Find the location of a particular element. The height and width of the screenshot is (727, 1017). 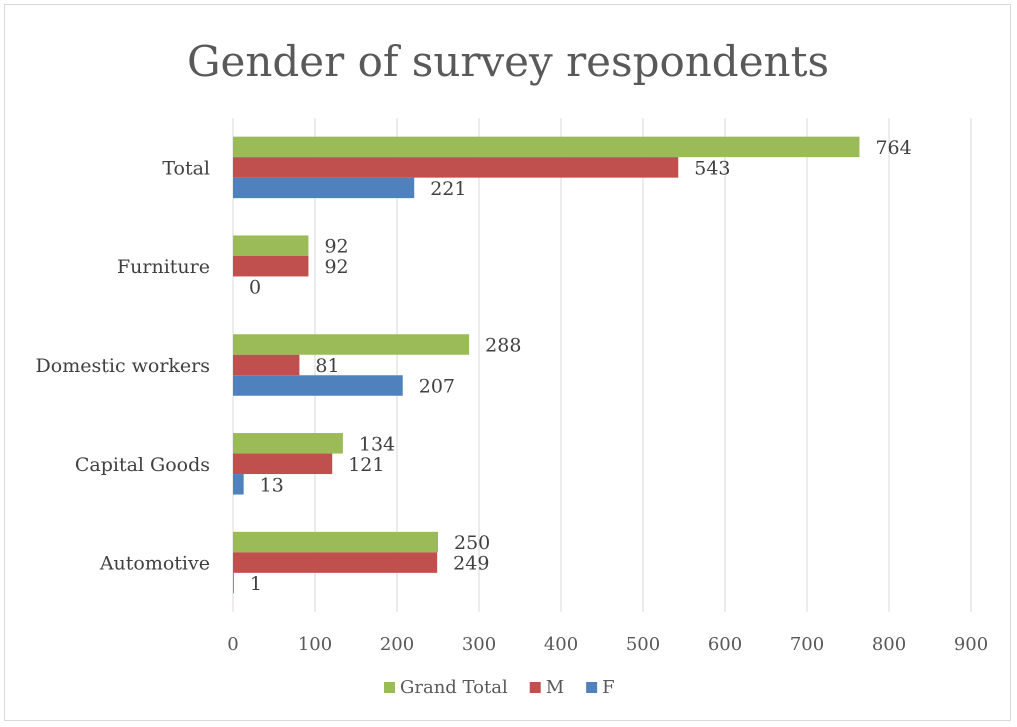

data-label-f-capital-goods: 13 is located at coordinates (272, 485).